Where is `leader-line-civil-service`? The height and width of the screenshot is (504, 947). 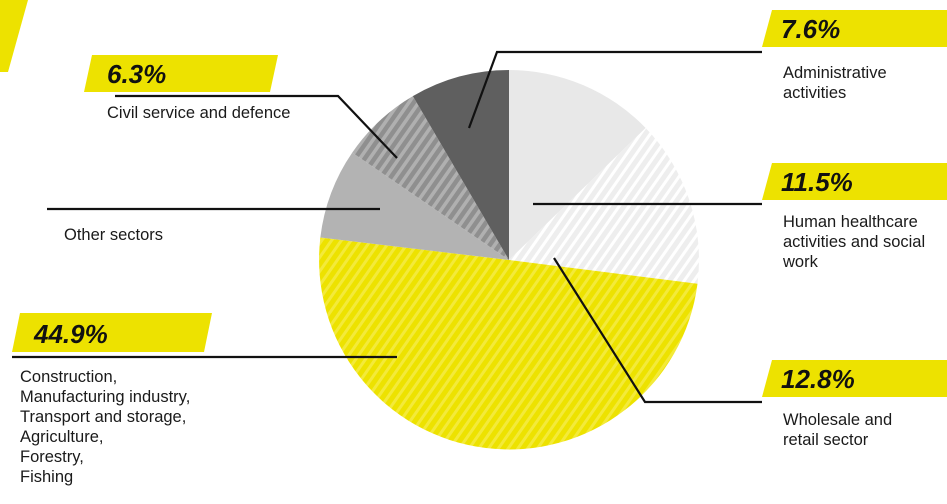 leader-line-civil-service is located at coordinates (256, 126).